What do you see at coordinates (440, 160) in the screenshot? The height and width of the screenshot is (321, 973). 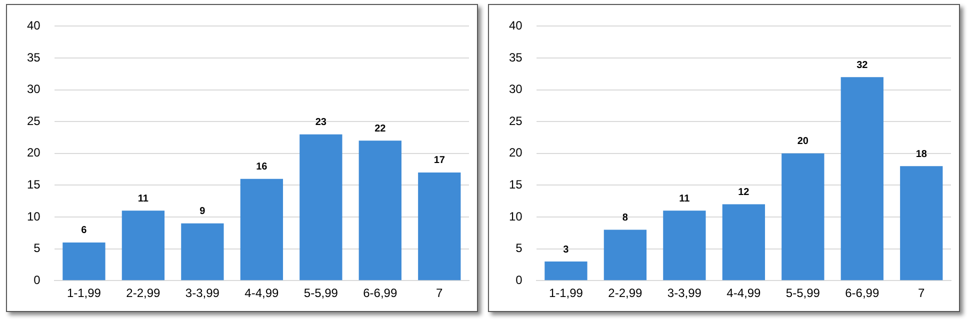 I see `data-label: 17` at bounding box center [440, 160].